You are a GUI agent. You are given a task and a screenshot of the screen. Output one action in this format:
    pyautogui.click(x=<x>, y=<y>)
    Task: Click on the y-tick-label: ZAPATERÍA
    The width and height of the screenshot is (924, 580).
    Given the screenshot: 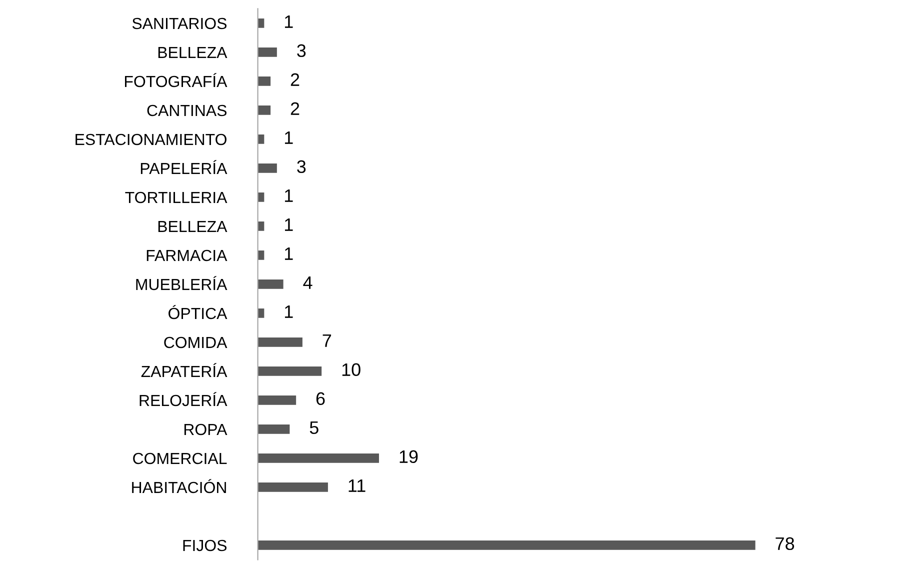 What is the action you would take?
    pyautogui.click(x=184, y=370)
    